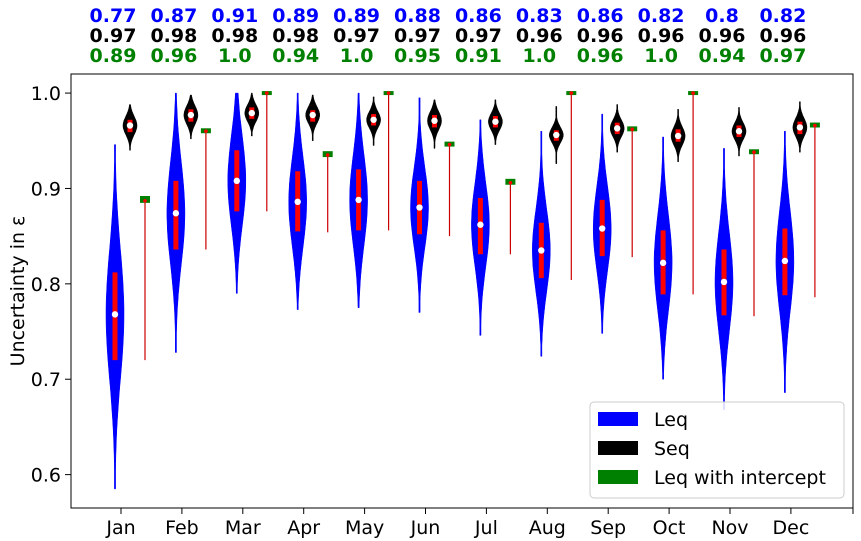  I want to click on top-stat-1-3: 0.98, so click(295, 36).